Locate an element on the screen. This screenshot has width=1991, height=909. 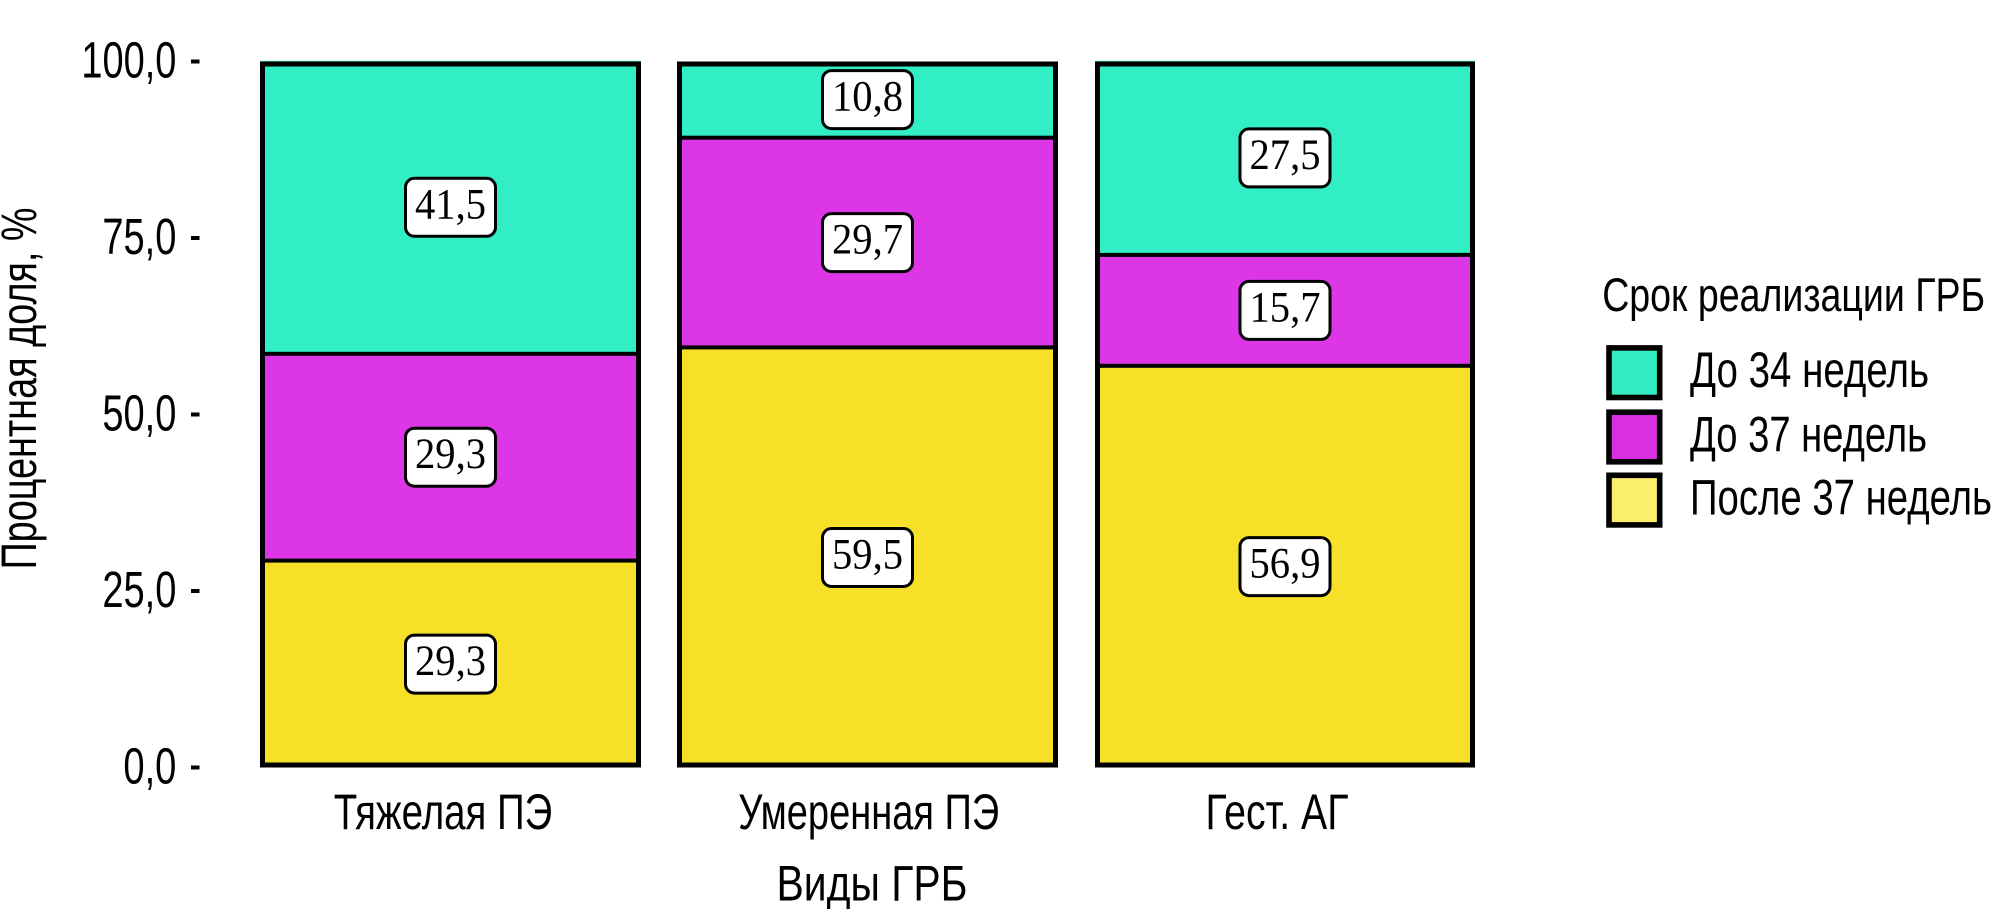
svg-text: 10,8 is located at coordinates (867, 97).